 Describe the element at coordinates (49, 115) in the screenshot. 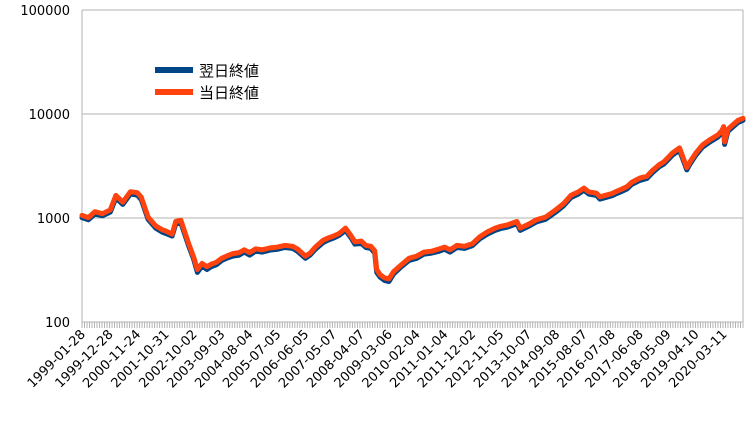

I see `y-tick-label: 10000` at that location.